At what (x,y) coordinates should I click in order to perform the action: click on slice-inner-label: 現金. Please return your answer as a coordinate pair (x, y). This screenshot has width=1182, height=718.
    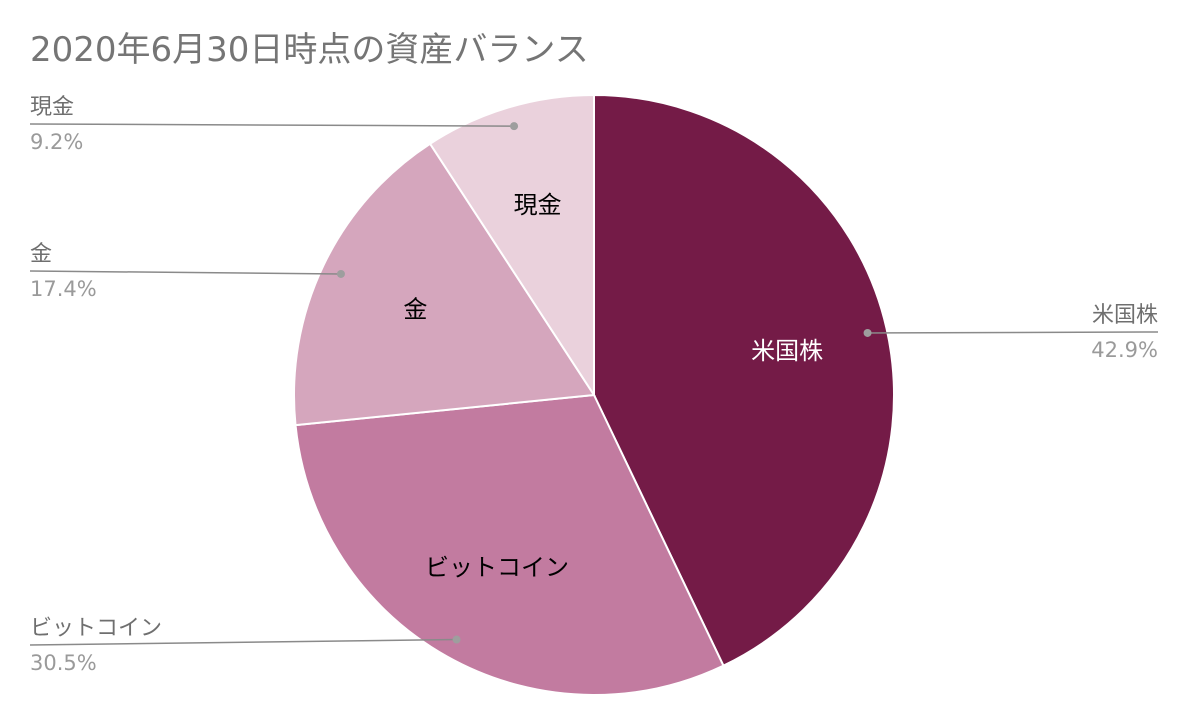
    Looking at the image, I should click on (538, 205).